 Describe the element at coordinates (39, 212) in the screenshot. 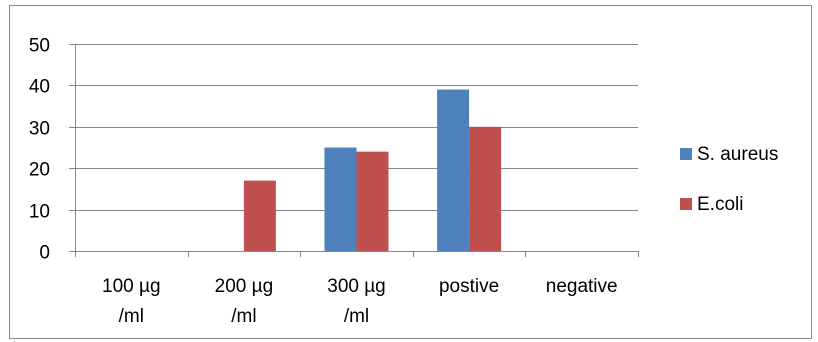

I see `y-tick-label: 10` at that location.